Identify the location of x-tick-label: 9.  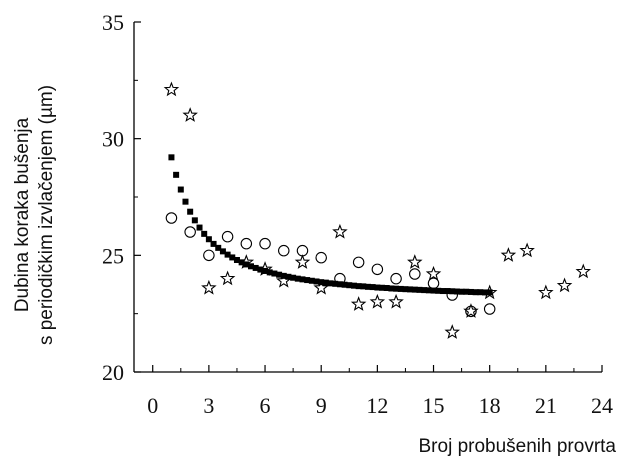
(321, 405).